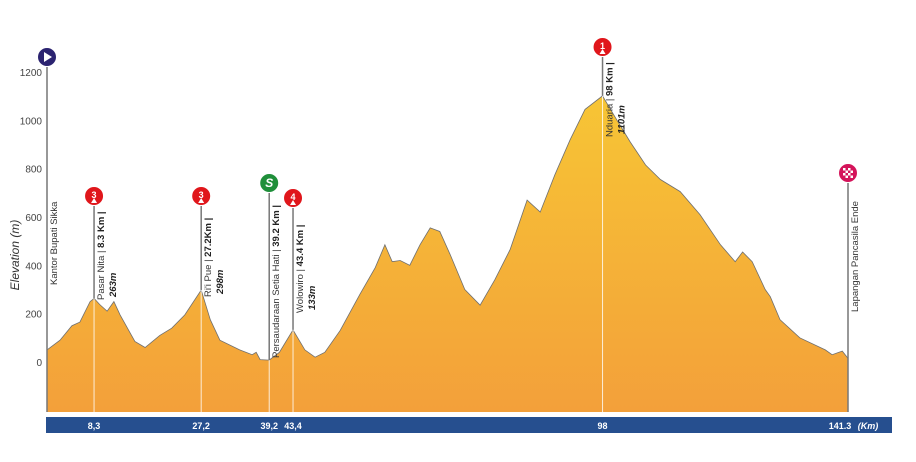  I want to click on category-number: S, so click(269, 183).